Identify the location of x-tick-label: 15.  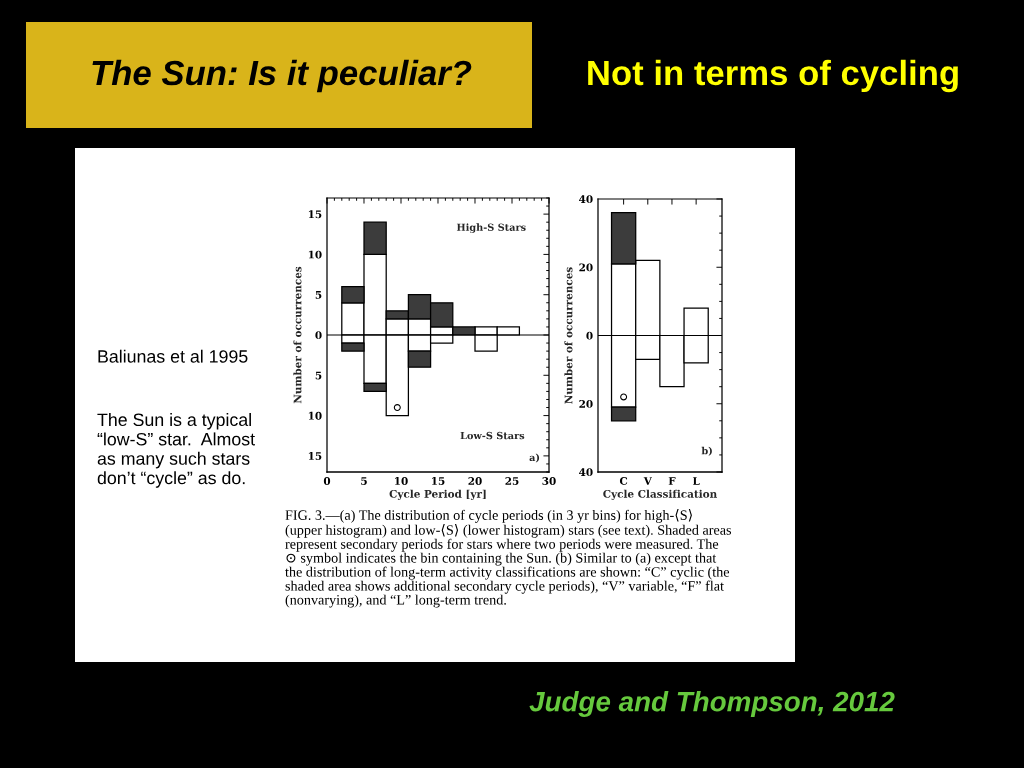
(438, 481).